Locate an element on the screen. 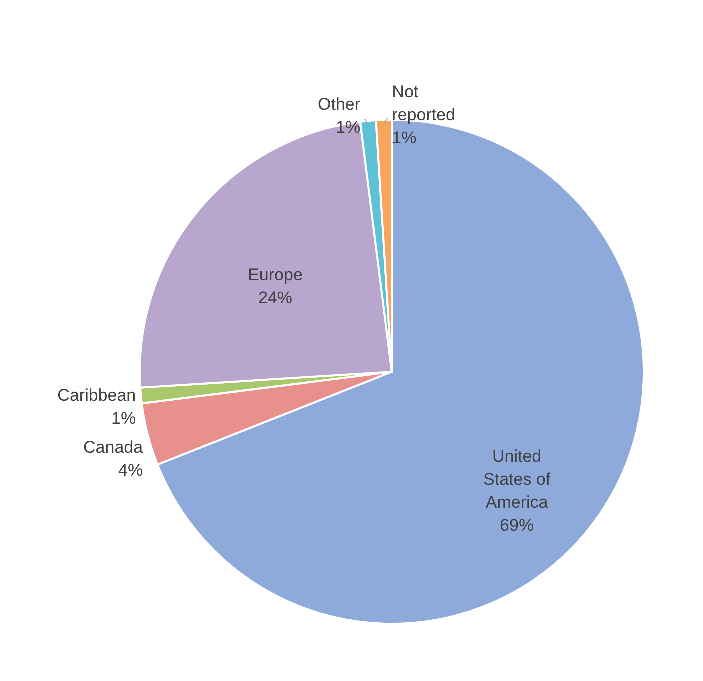  slice-label: Europe is located at coordinates (275, 275).